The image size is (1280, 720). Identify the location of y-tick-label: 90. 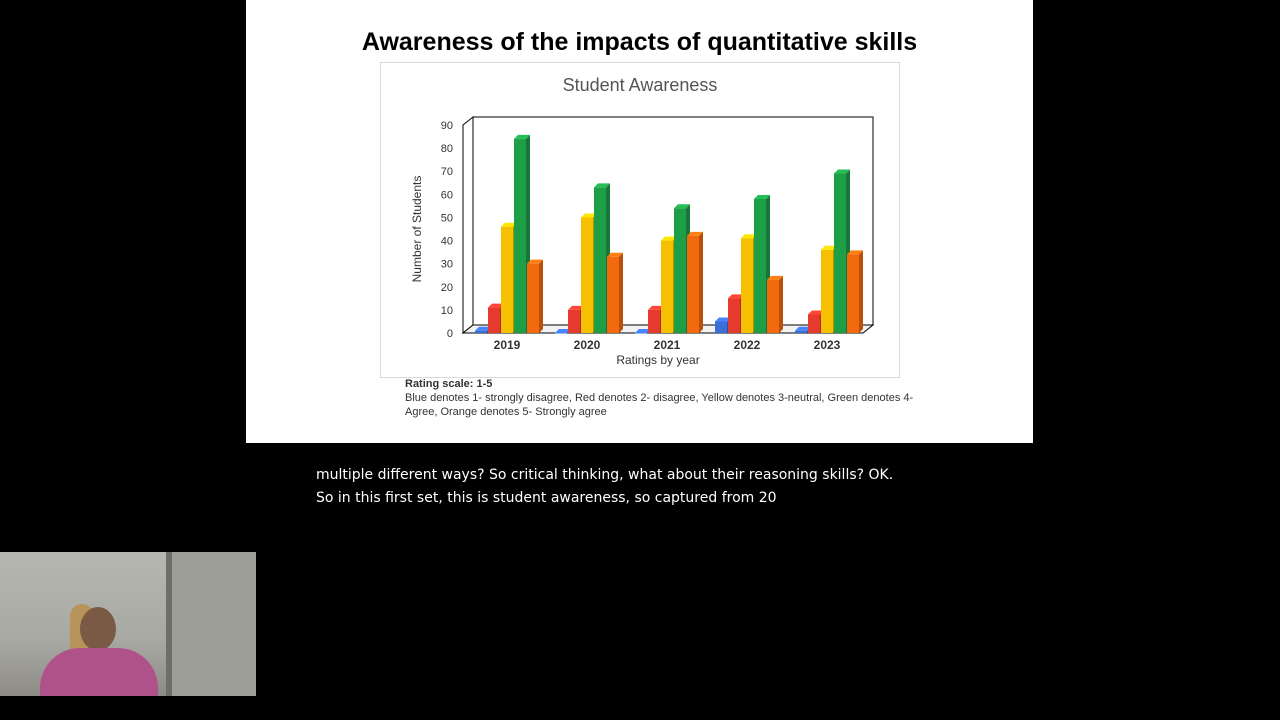
(447, 126).